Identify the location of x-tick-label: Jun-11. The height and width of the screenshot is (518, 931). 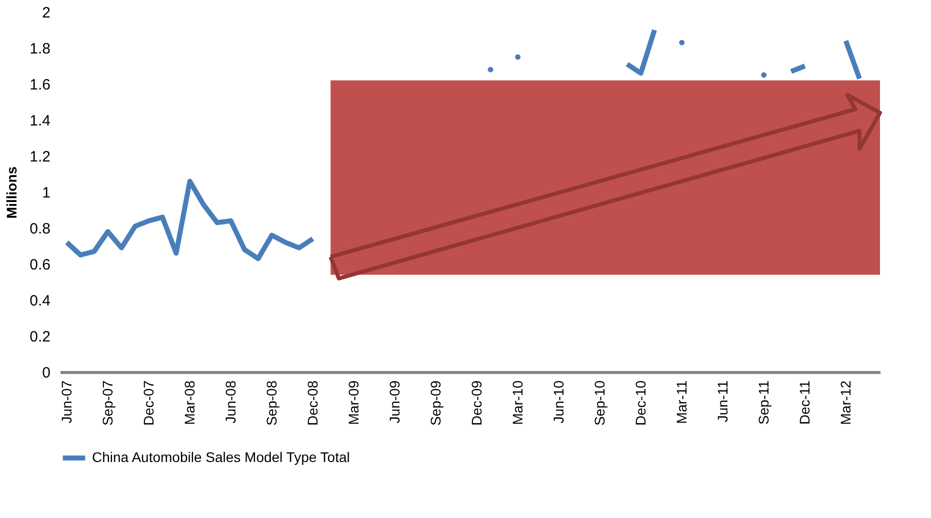
(722, 401).